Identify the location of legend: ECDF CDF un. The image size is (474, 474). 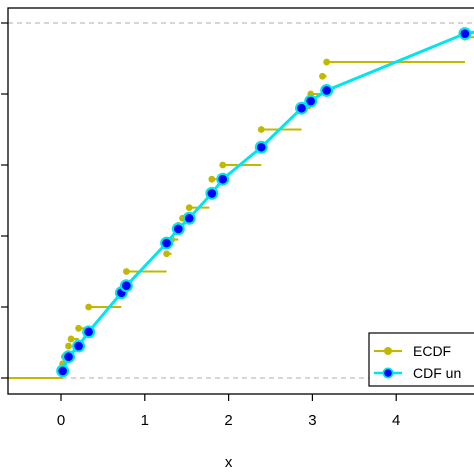
(421, 359).